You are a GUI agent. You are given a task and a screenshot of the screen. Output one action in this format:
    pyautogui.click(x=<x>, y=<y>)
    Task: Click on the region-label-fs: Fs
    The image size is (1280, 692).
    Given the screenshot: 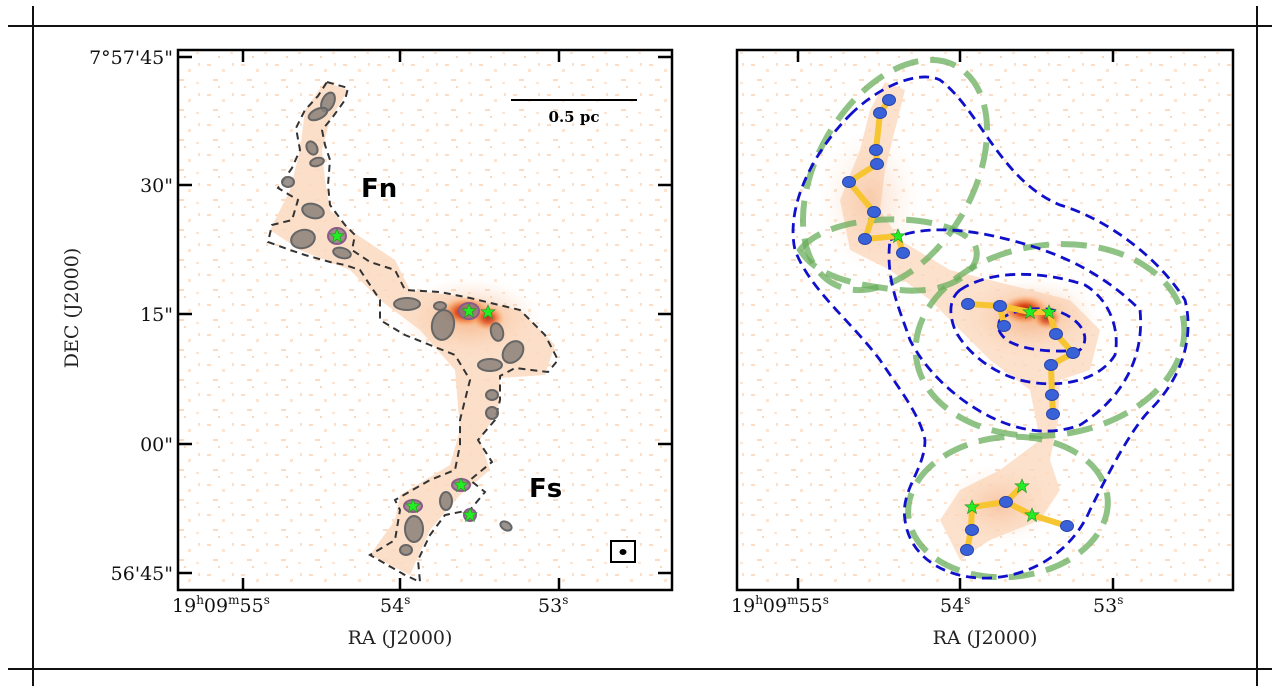 What is the action you would take?
    pyautogui.click(x=545, y=489)
    